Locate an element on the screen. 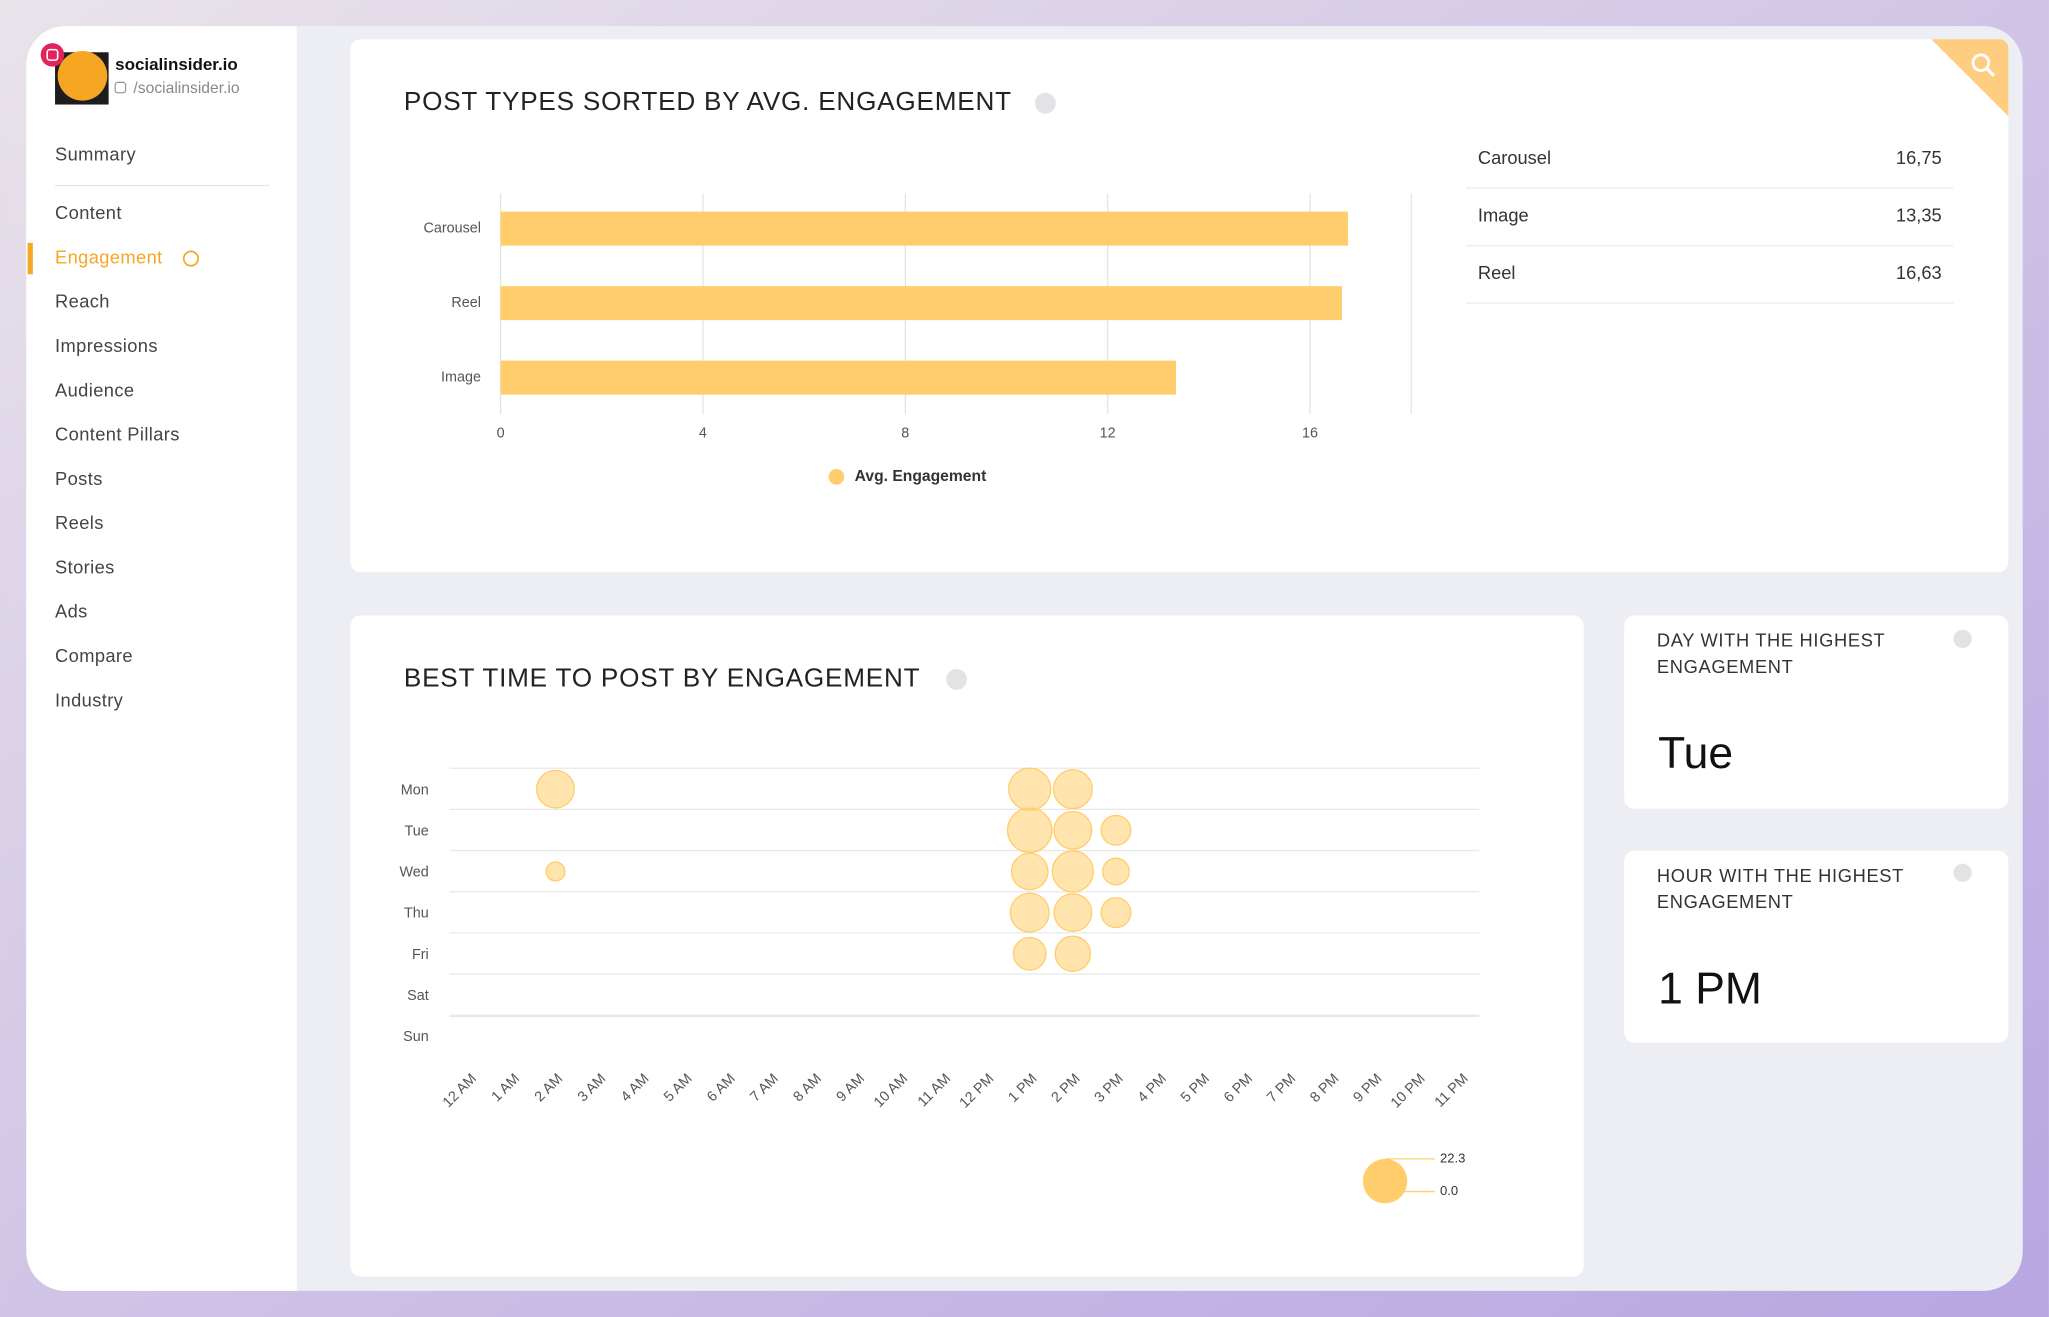 Image resolution: width=2049 pixels, height=1317 pixels. active-indicator is located at coordinates (30, 258).